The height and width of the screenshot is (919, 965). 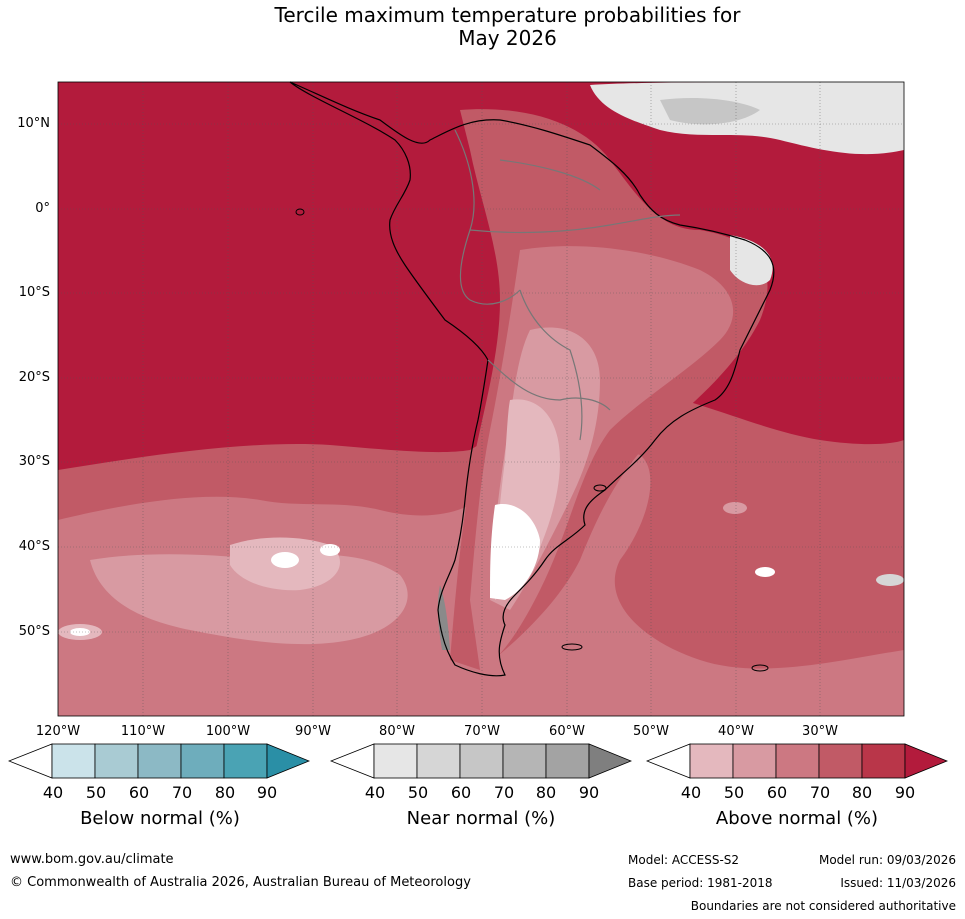 What do you see at coordinates (736, 731) in the screenshot?
I see `lon-label-40w: 40°W` at bounding box center [736, 731].